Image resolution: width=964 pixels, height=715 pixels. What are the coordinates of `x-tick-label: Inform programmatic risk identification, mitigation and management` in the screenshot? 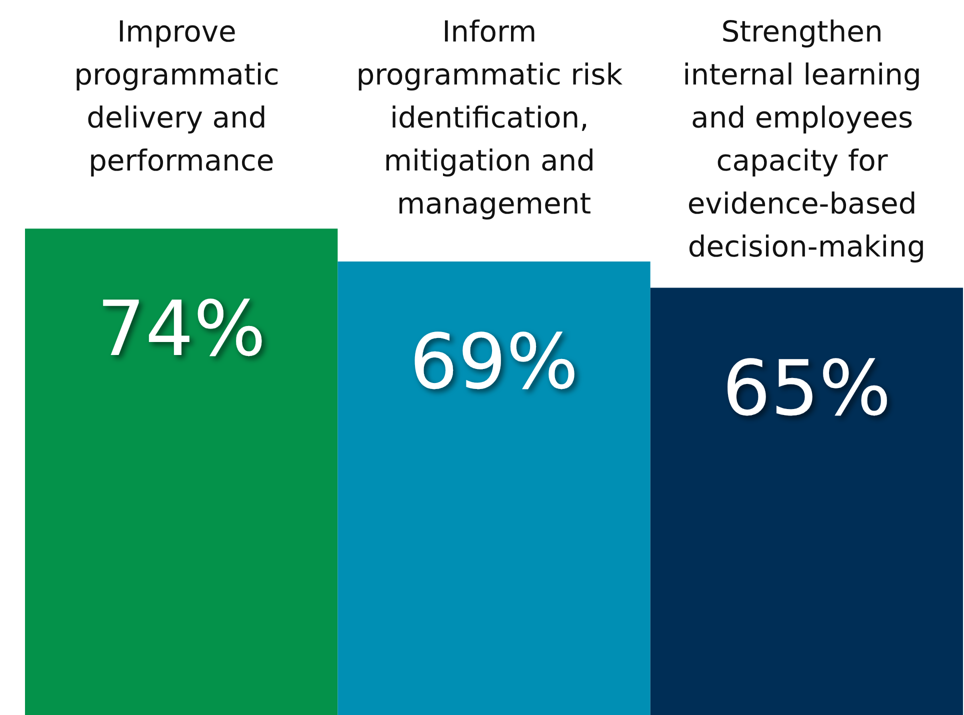 It's located at (494, 117).